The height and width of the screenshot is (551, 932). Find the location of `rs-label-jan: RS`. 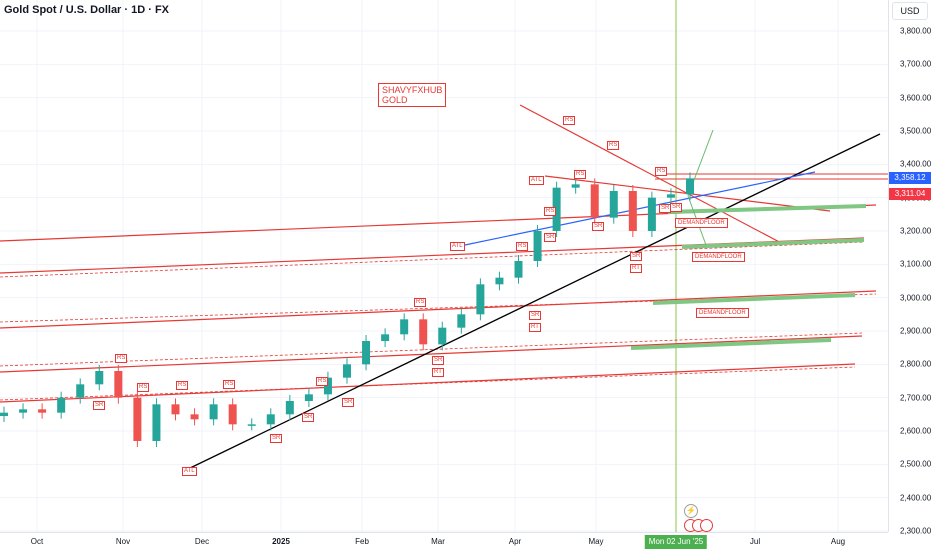

rs-label-jan: RS is located at coordinates (322, 381).